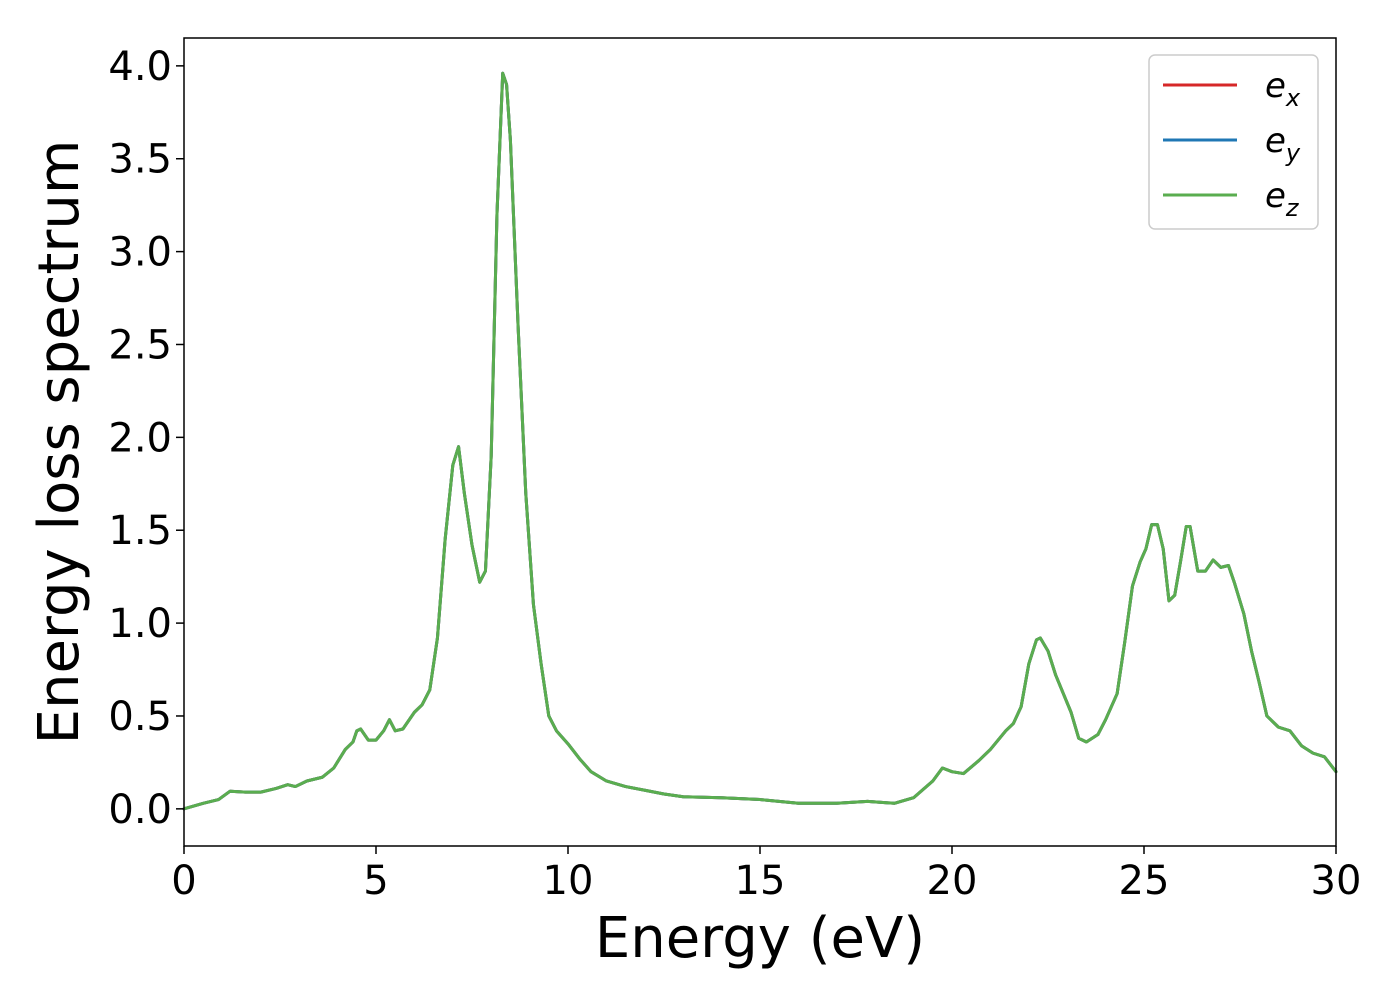  What do you see at coordinates (140, 624) in the screenshot?
I see `y-tick-label: 1.0` at bounding box center [140, 624].